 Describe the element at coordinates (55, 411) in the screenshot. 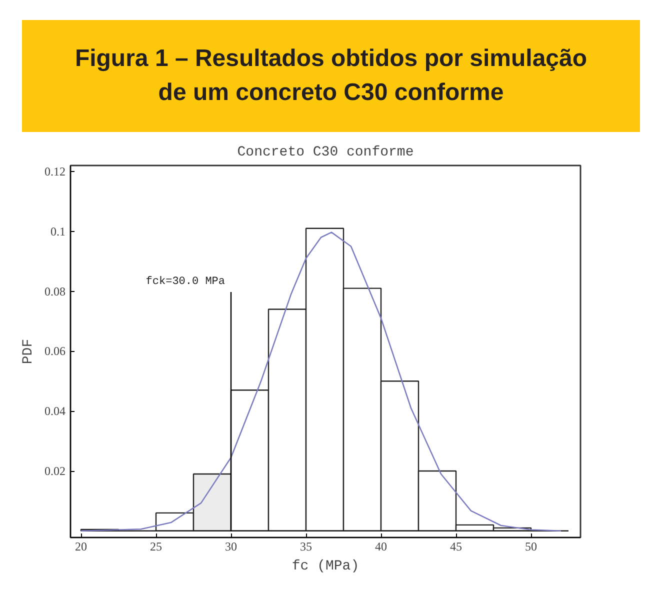

I see `y-tick-label: 0.04` at that location.